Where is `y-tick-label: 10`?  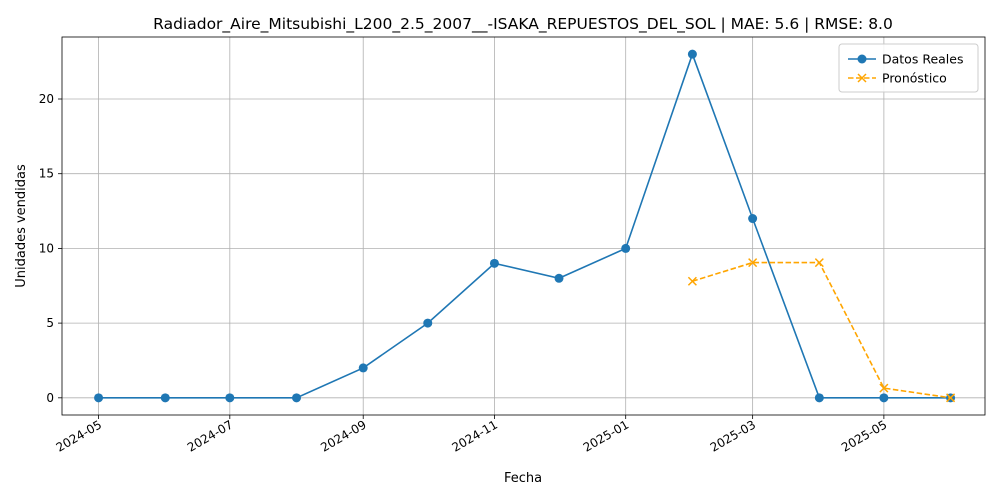
y-tick-label: 10 is located at coordinates (46, 248).